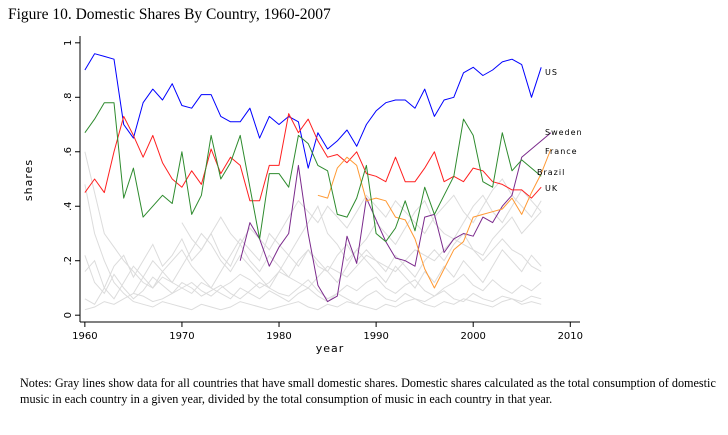 This screenshot has height=435, width=728. Describe the element at coordinates (28, 180) in the screenshot. I see `y-axis-label: shares` at that location.